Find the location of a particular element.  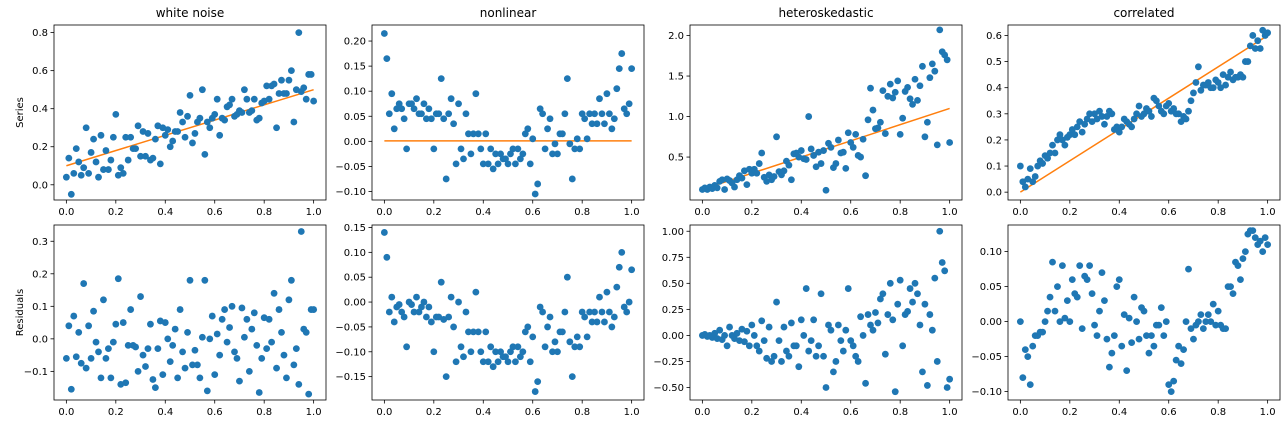

y-tick-label: −0.15 is located at coordinates (350, 377).